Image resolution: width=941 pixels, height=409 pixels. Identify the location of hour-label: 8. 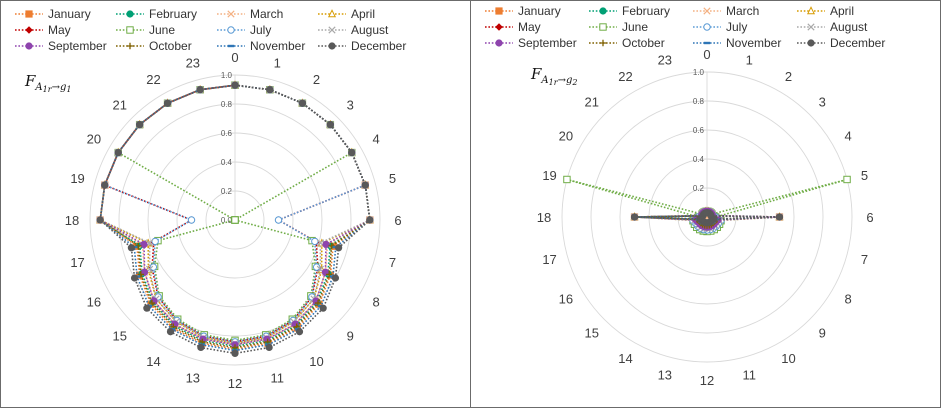
(376, 302).